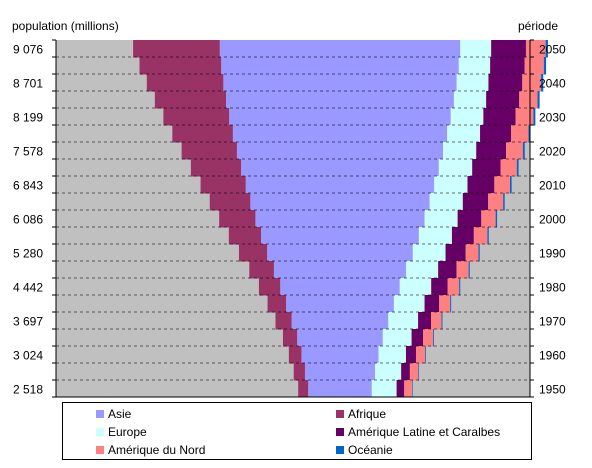  I want to click on legend-label-asie: Asie, so click(120, 414).